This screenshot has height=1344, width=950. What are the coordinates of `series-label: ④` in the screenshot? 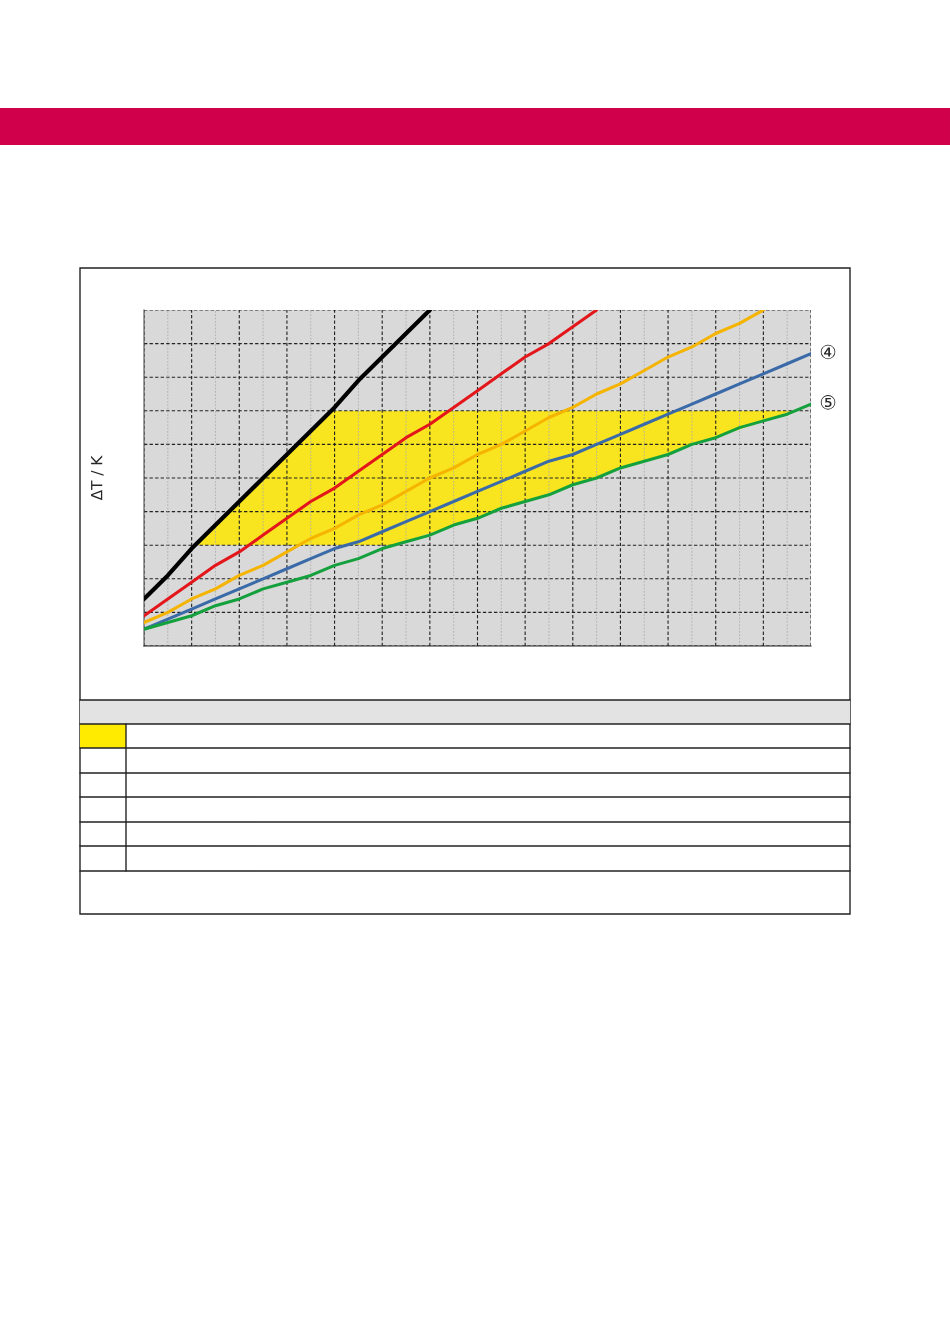 It's located at (828, 352).